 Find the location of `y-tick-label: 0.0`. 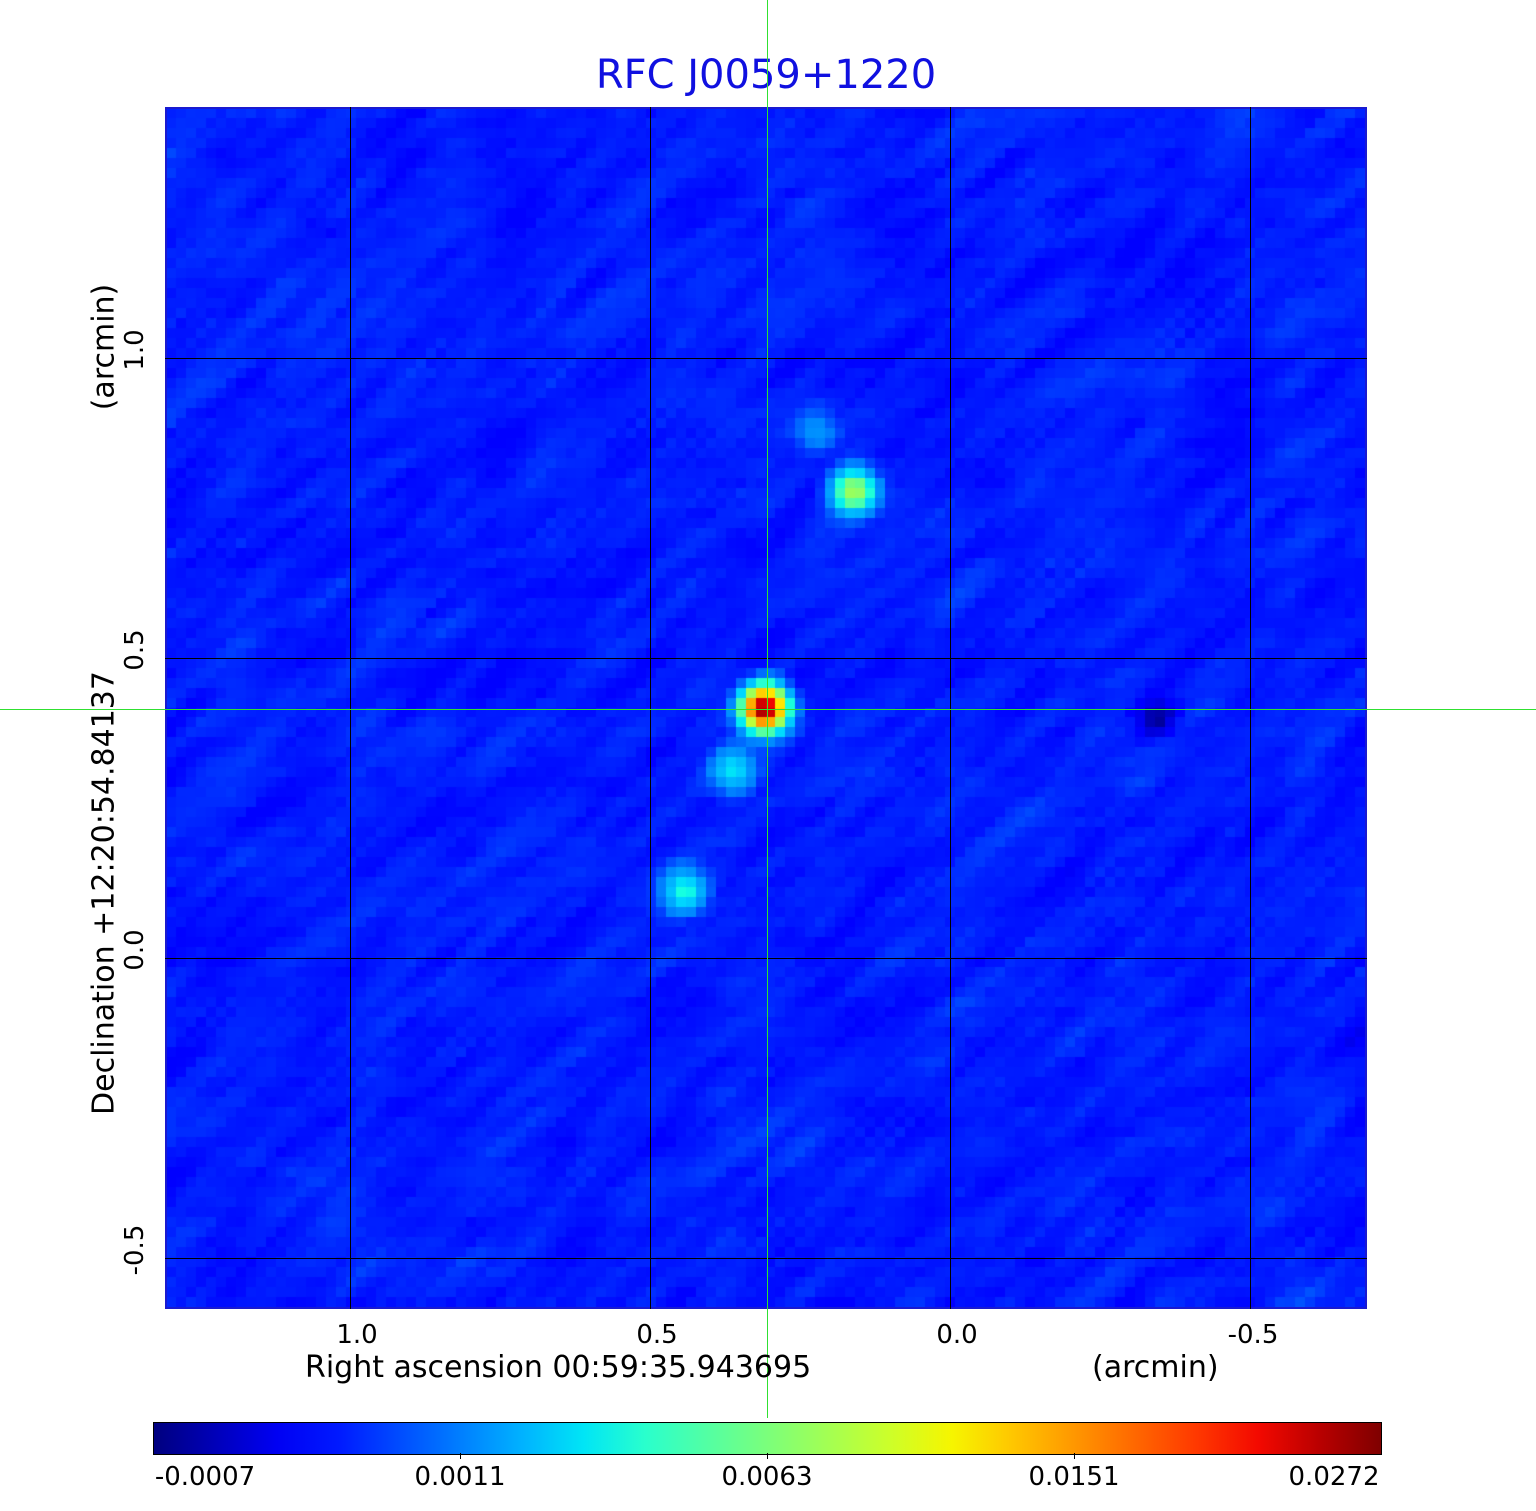

y-tick-label: 0.0 is located at coordinates (135, 950).